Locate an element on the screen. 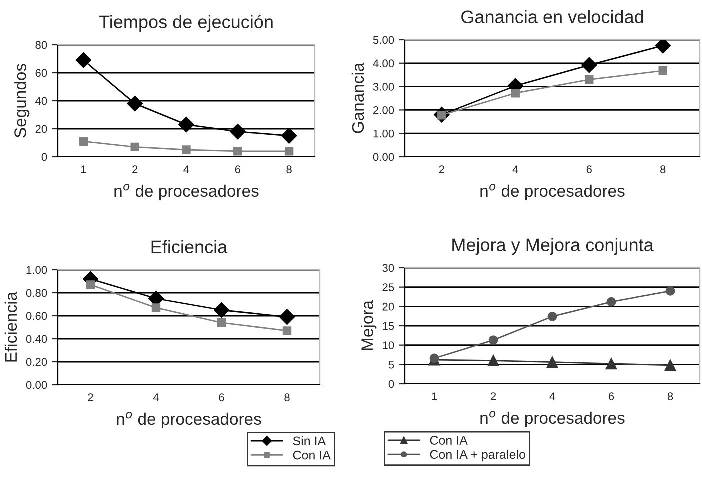  y-tick-label: 25 is located at coordinates (388, 288).